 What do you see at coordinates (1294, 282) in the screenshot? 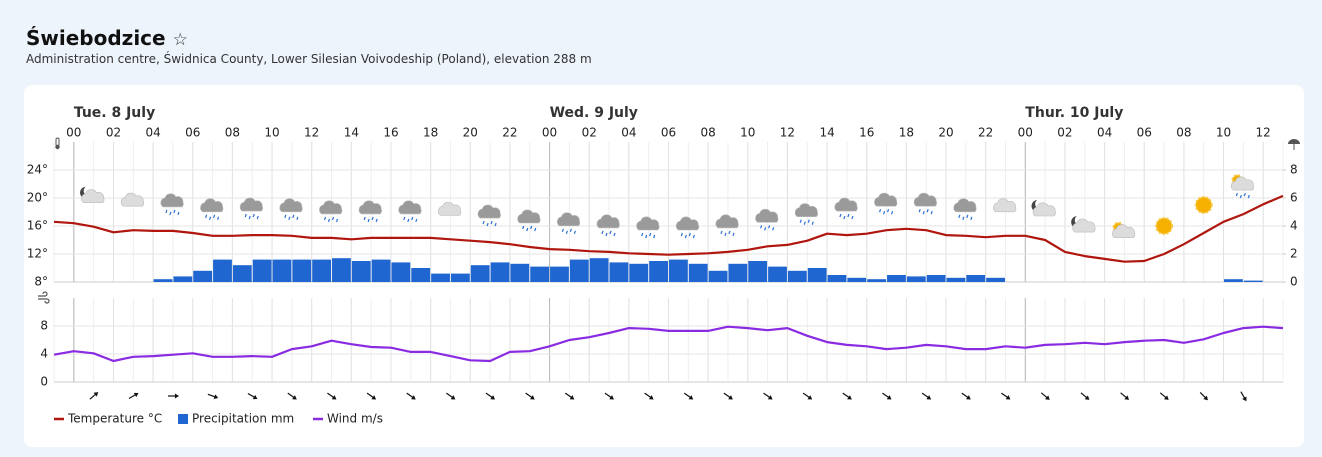
I see `y2-tick-label: 0` at bounding box center [1294, 282].